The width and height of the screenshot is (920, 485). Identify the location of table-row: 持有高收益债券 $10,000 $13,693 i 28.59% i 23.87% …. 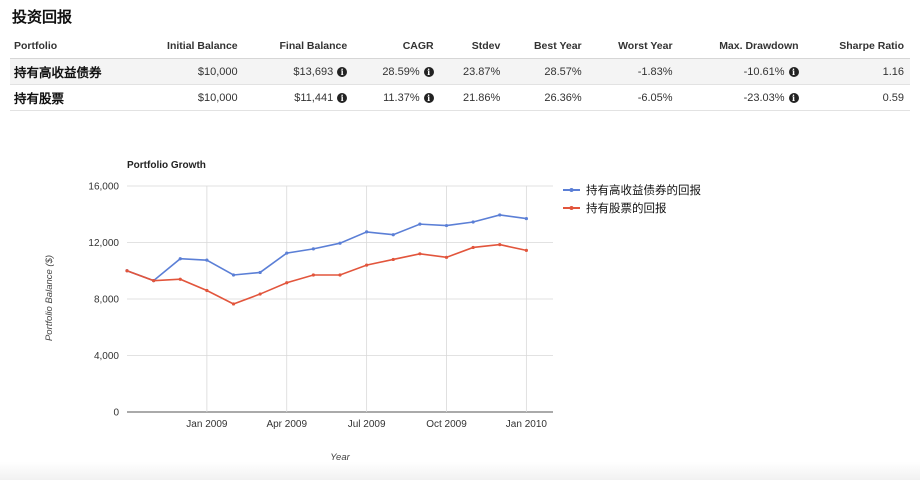
(460, 71).